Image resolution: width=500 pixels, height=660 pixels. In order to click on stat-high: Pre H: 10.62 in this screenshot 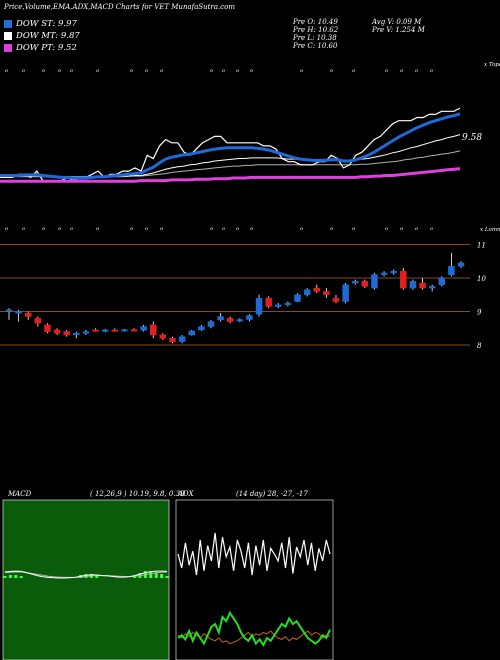, I will do `click(316, 30)`.